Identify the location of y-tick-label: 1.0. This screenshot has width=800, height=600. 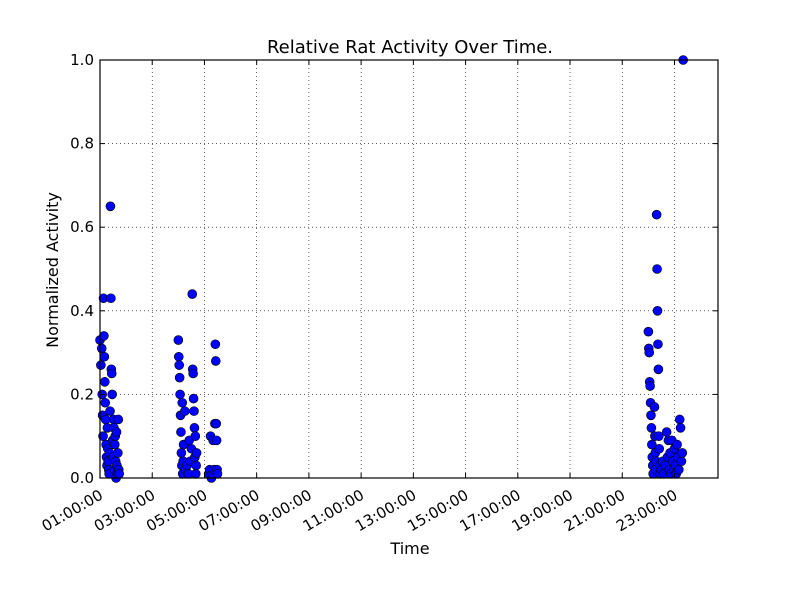
(82, 60).